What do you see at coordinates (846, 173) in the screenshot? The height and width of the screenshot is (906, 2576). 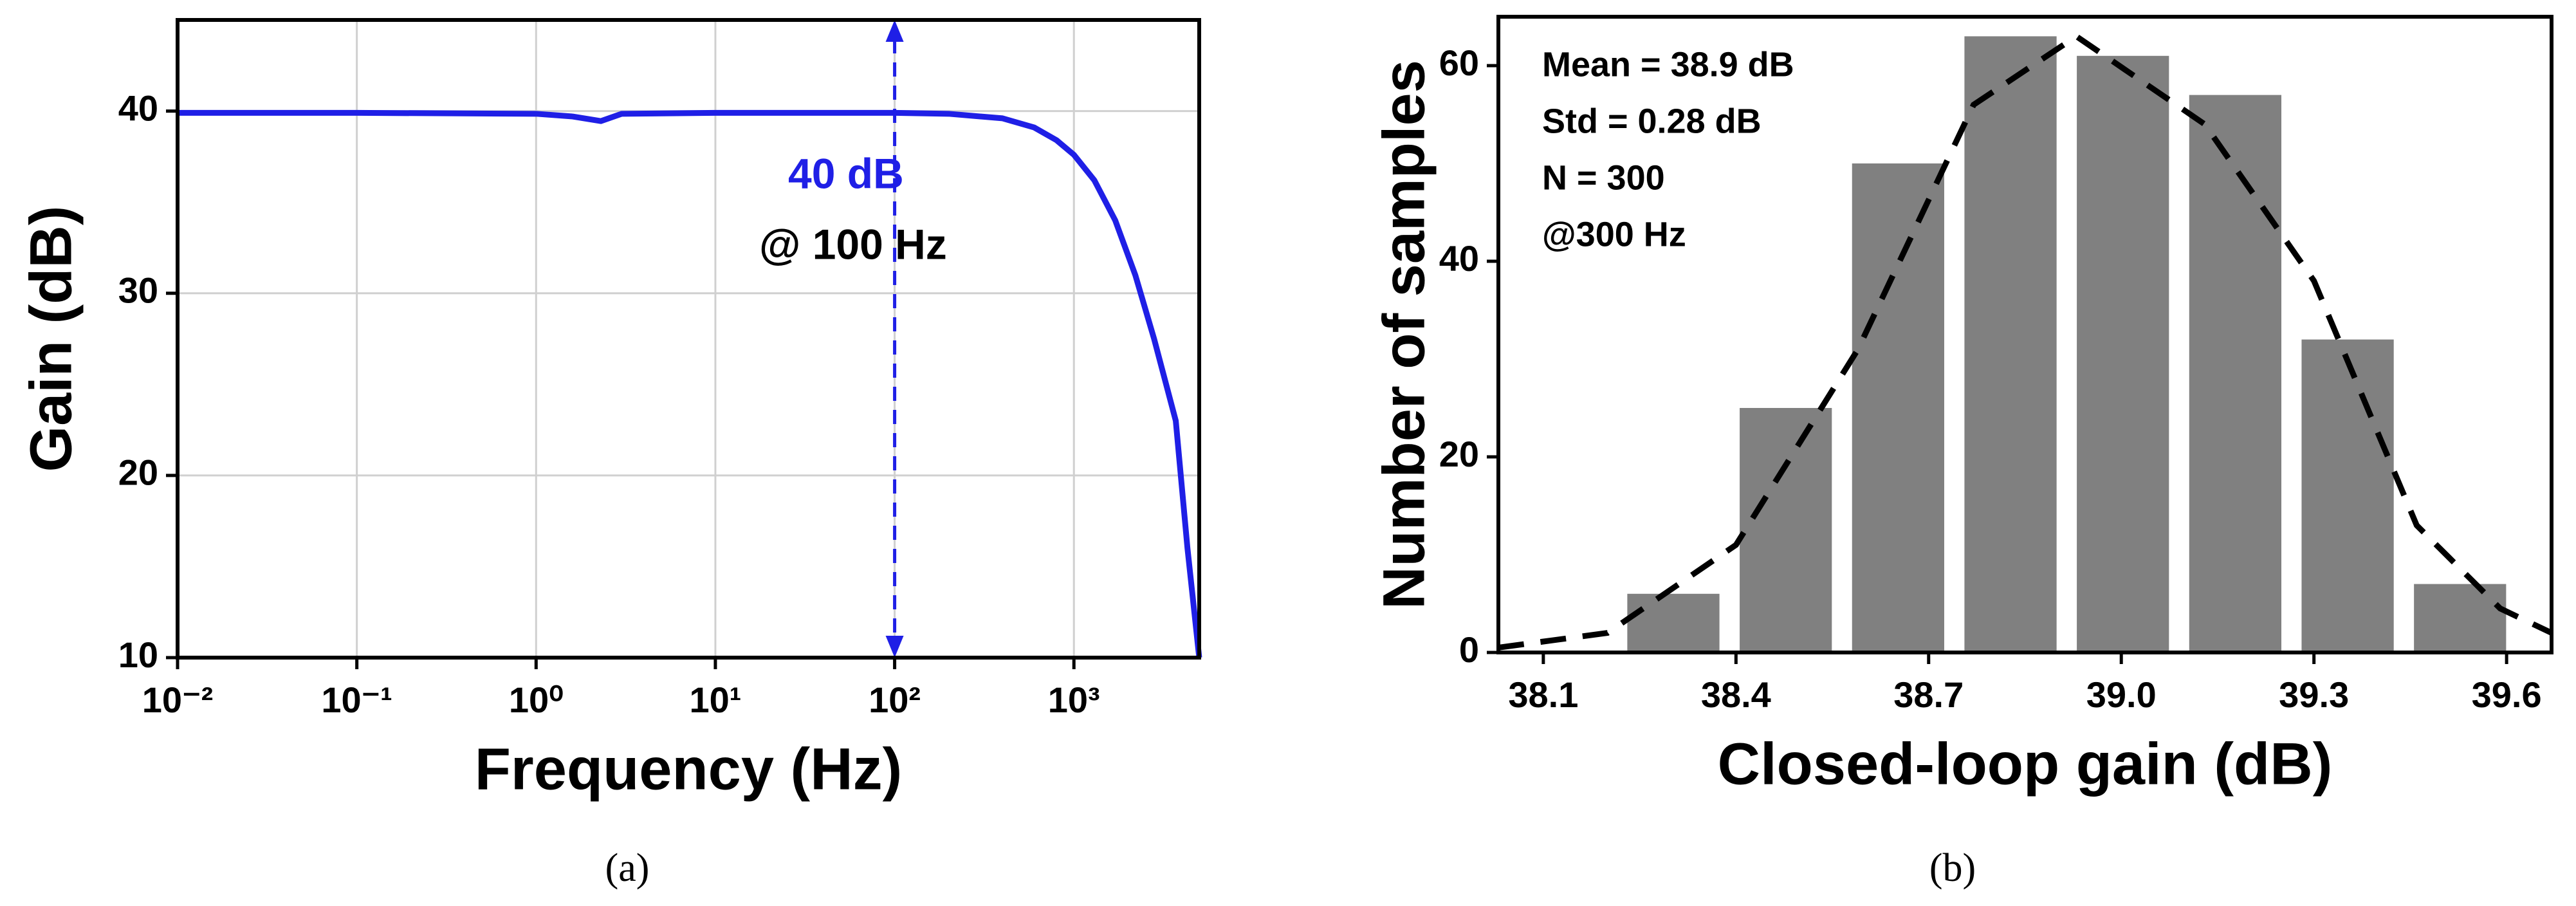 I see `annotation: 40 dB` at bounding box center [846, 173].